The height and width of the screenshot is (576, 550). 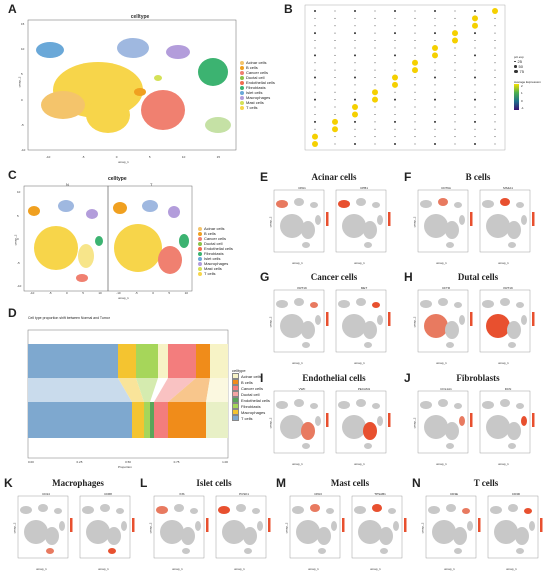 What do you see at coordinates (302, 188) in the screenshot?
I see `gene-label: CPA1` at bounding box center [302, 188].